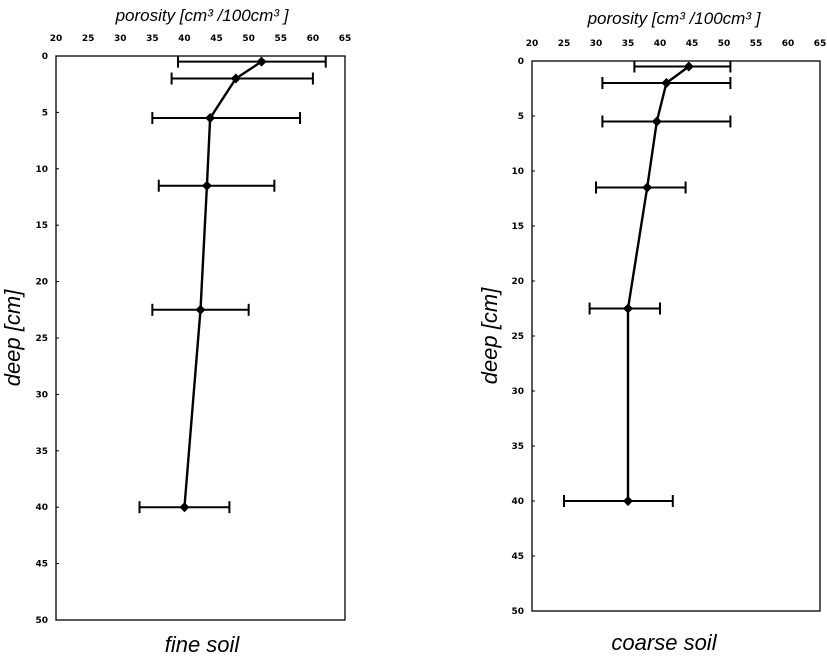 This screenshot has width=827, height=660. I want to click on fine-soil-x-tick-label: 50, so click(248, 39).